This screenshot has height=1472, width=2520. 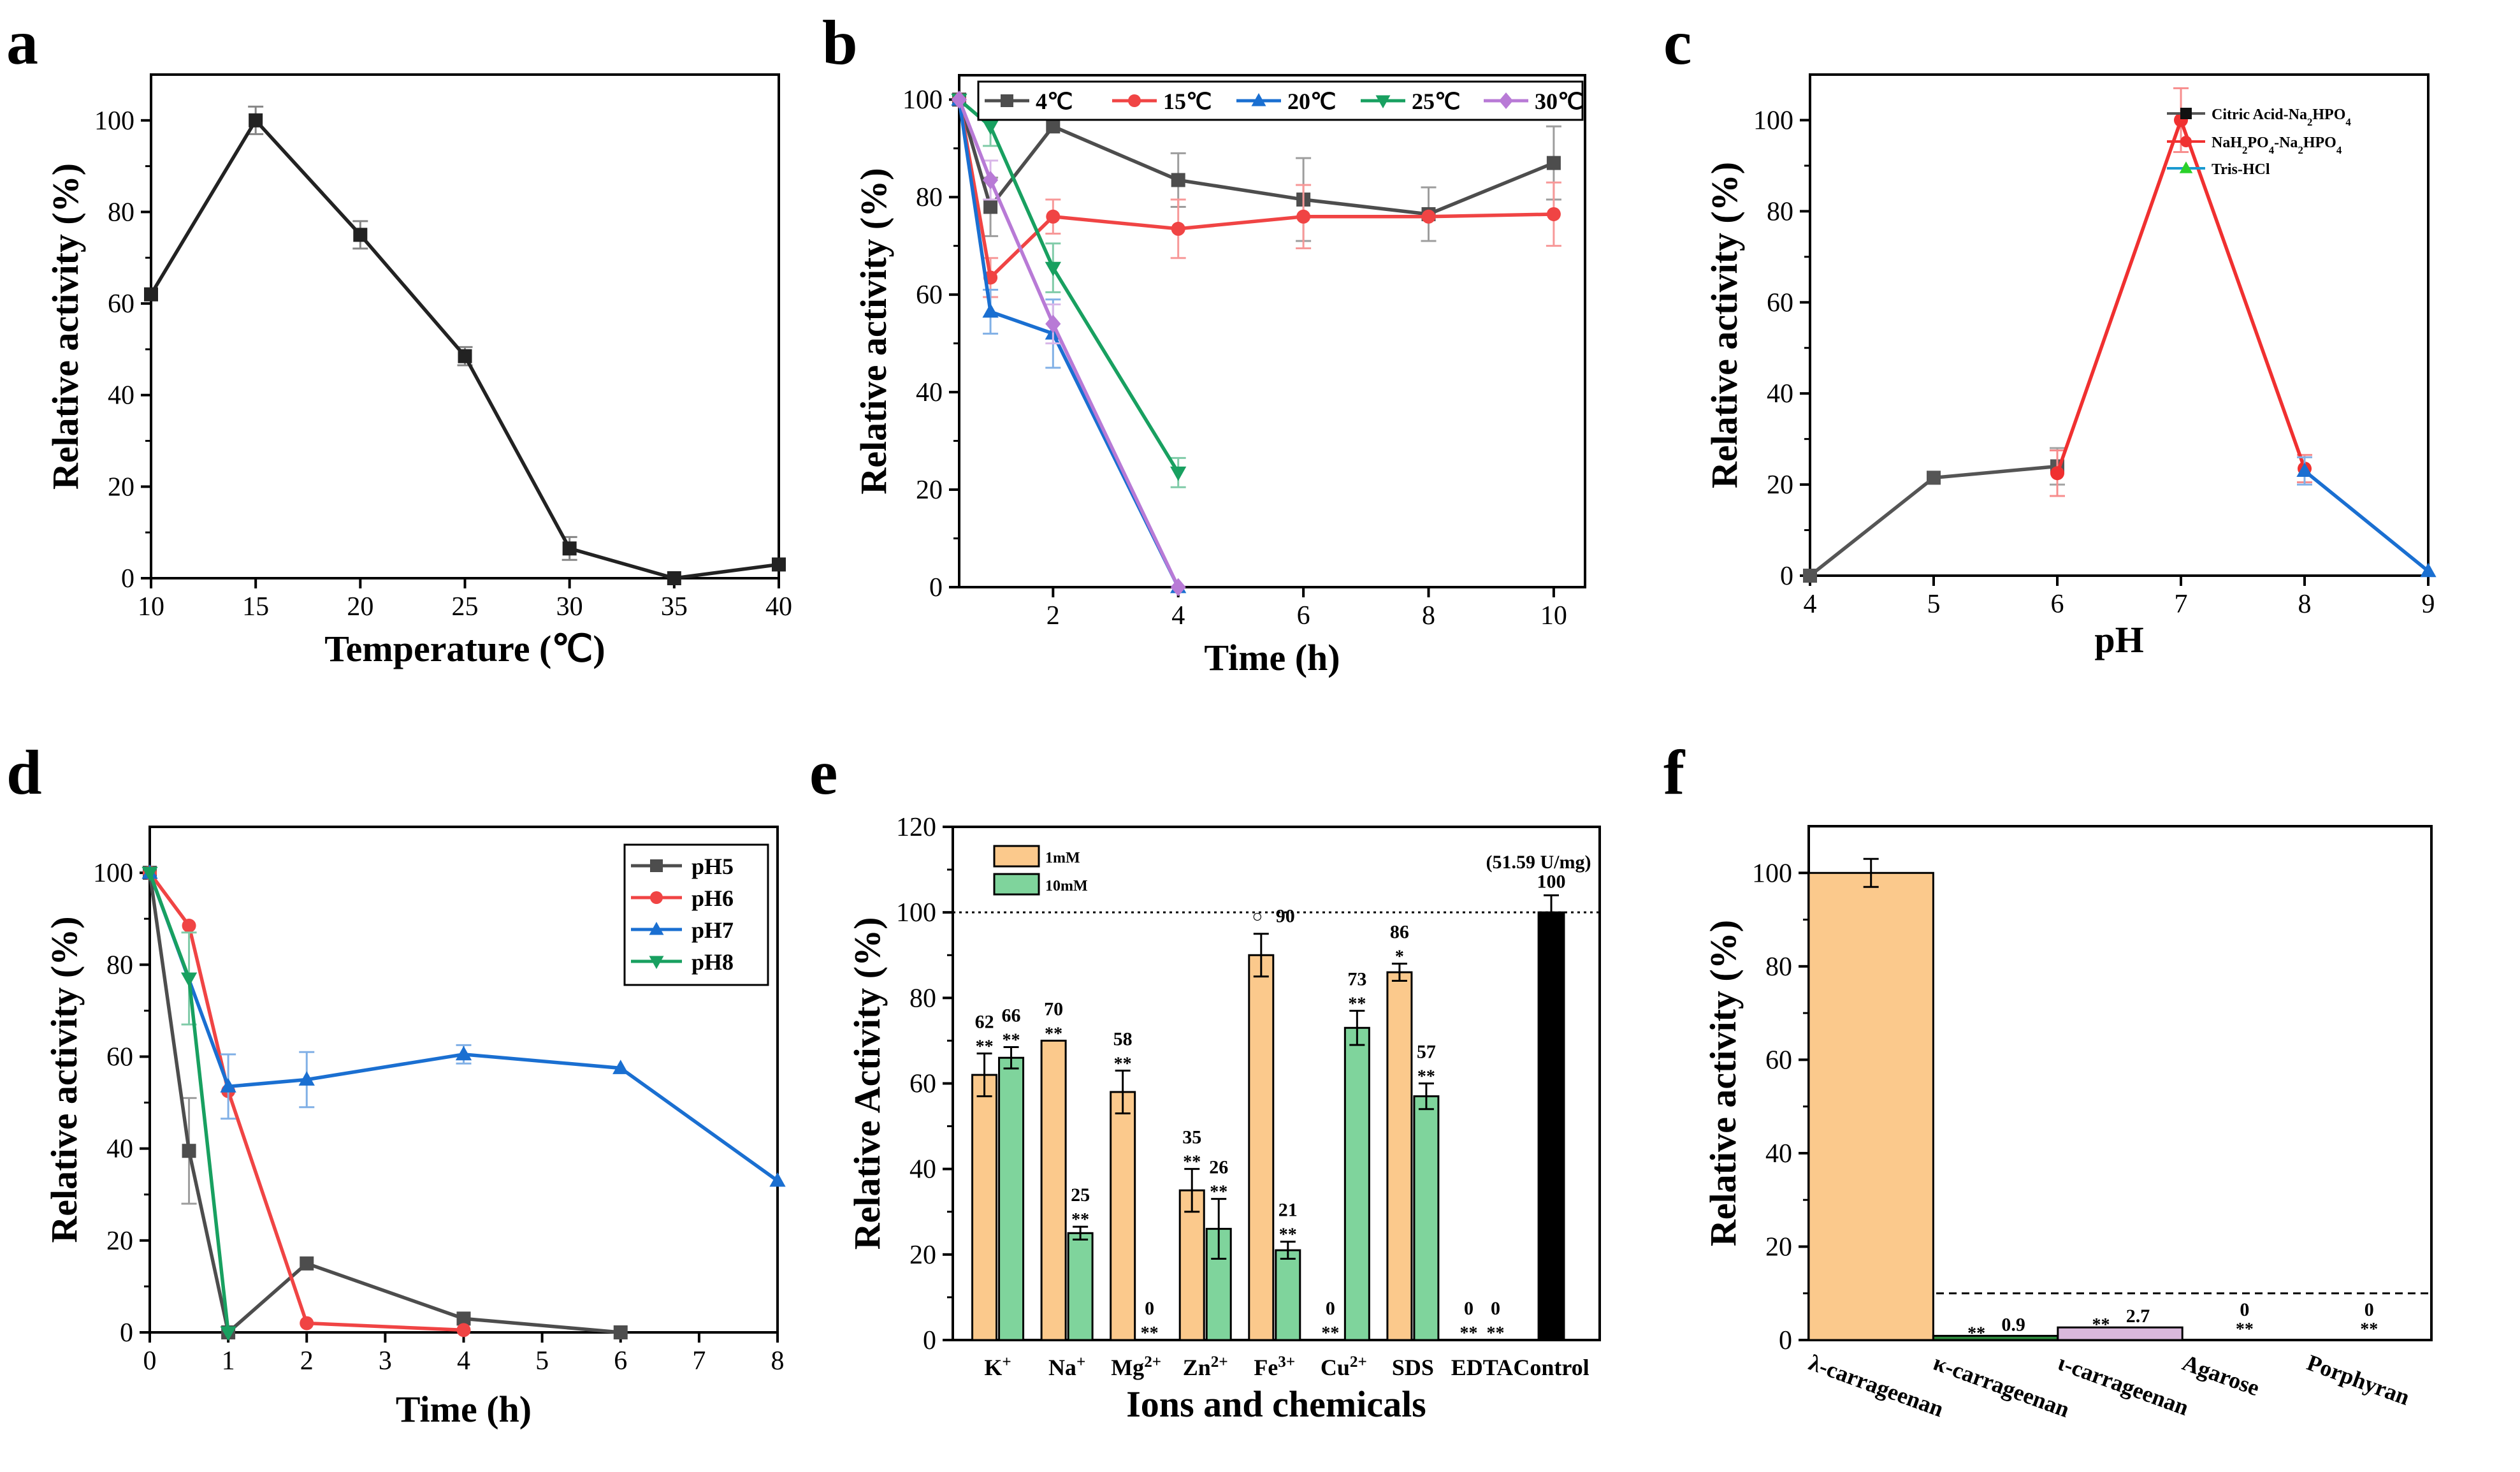 I want to click on x-category-label: Zn2+, so click(x=1205, y=1367).